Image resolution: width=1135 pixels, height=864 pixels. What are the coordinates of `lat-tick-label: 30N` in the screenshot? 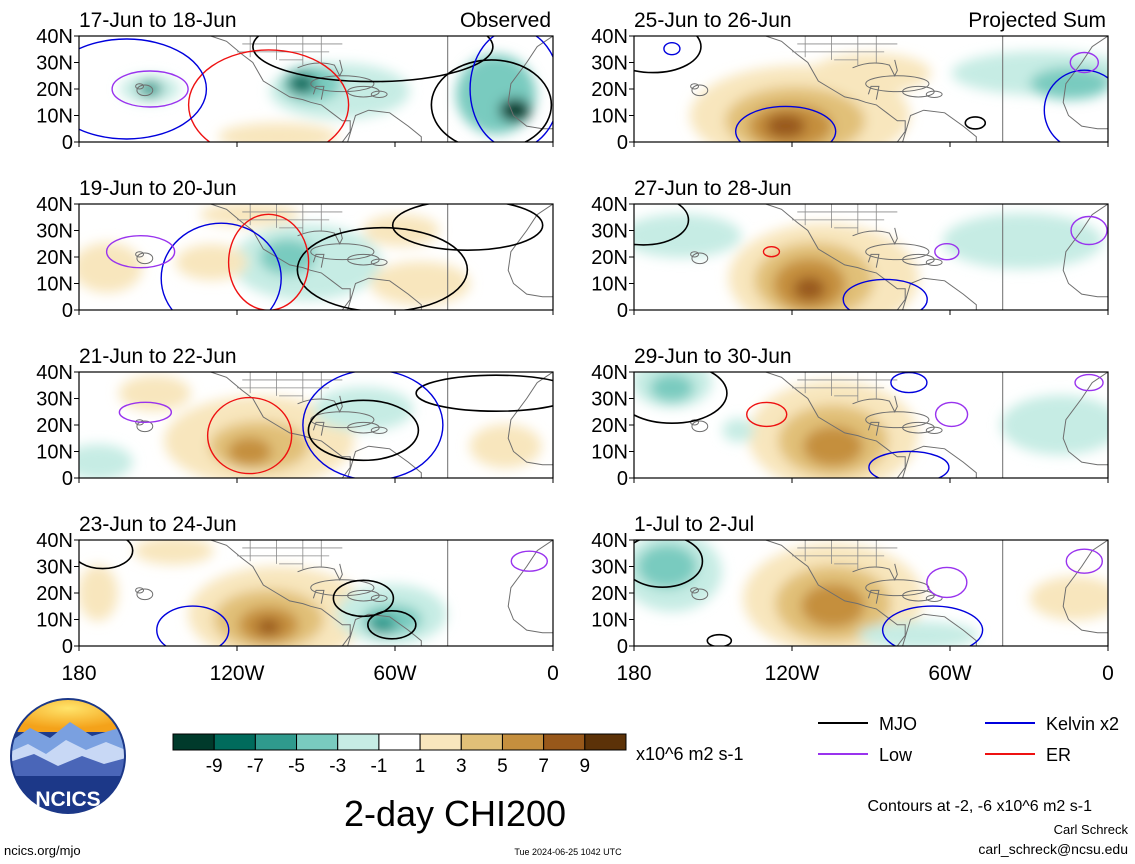 It's located at (609, 400).